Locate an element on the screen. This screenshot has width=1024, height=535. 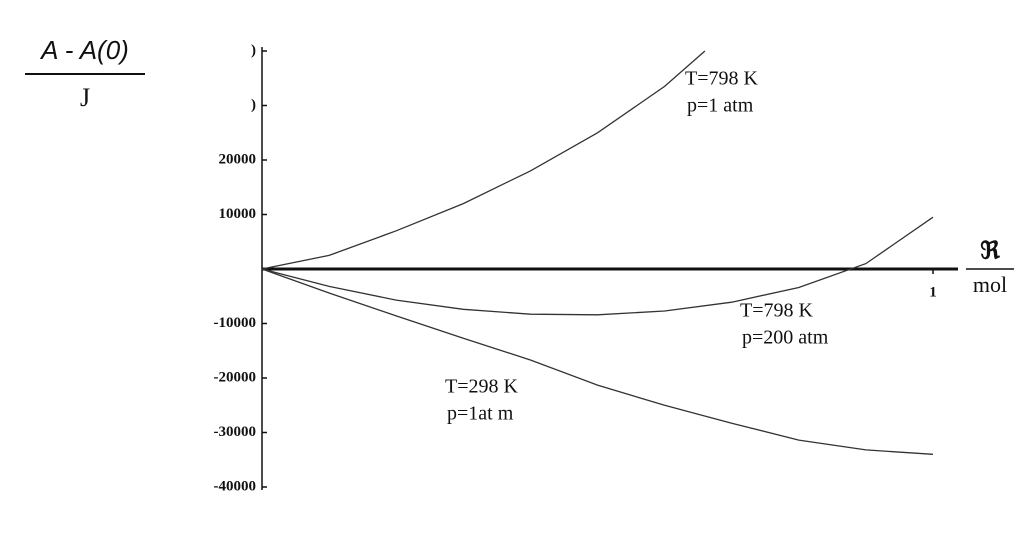
y-tick-label: -20000 is located at coordinates (235, 377).